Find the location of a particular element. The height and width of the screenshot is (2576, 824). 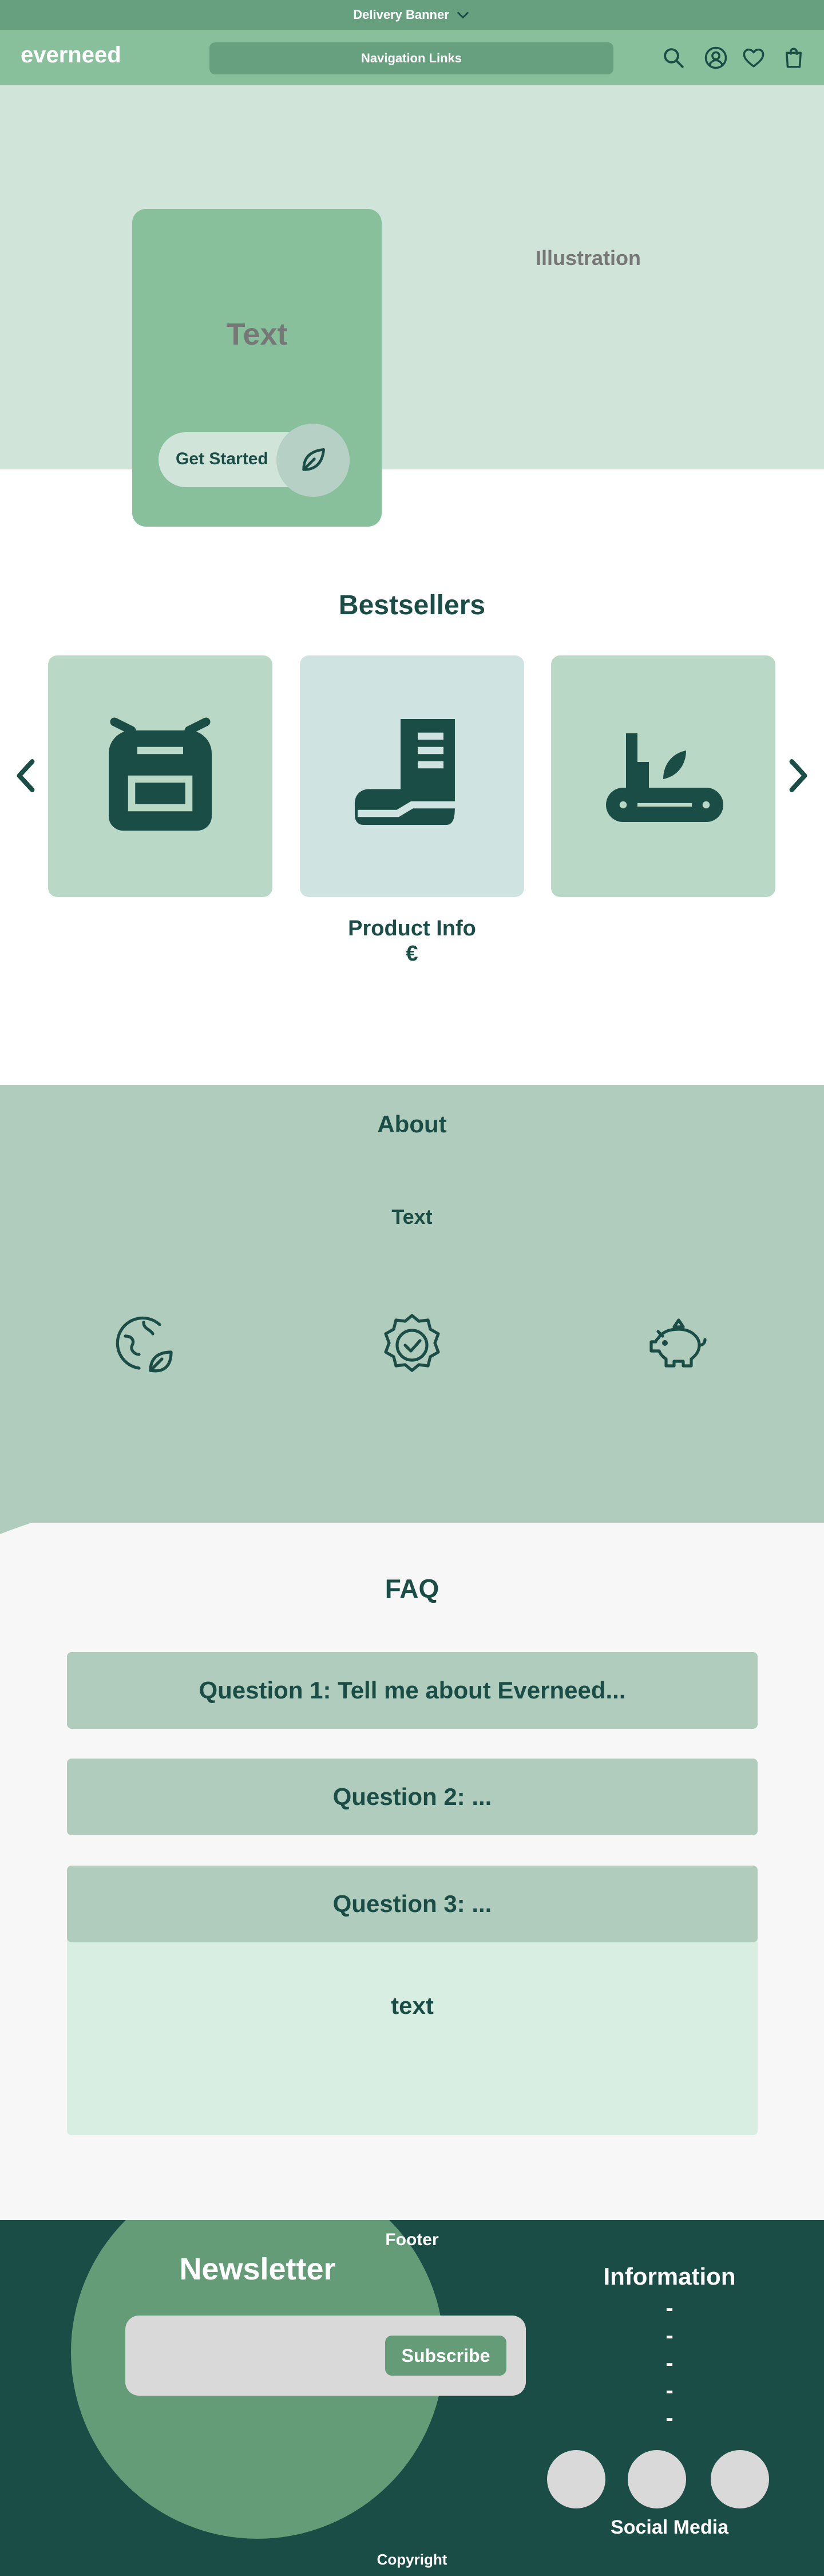

about-text: Text is located at coordinates (412, 1216).